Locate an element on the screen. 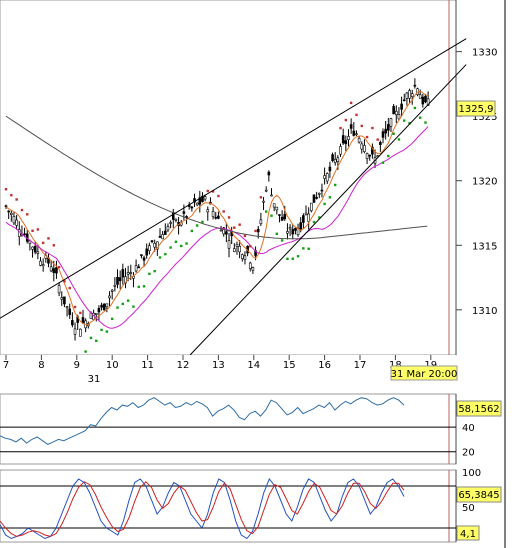 This screenshot has width=512, height=548. stoch-y-label: 100 is located at coordinates (471, 473).